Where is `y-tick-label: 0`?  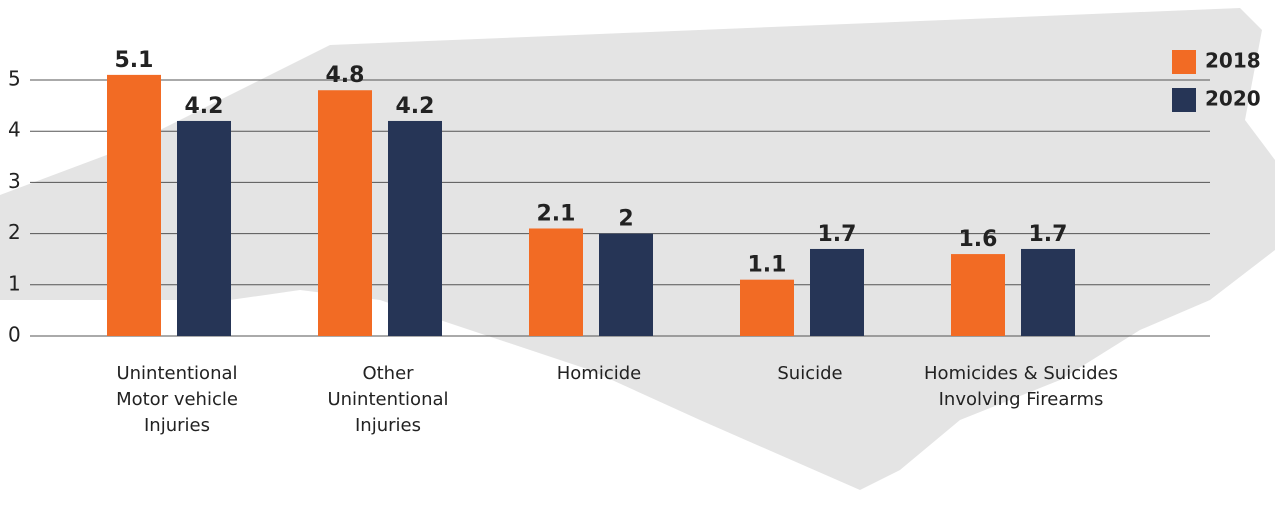 y-tick-label: 0 is located at coordinates (14, 335).